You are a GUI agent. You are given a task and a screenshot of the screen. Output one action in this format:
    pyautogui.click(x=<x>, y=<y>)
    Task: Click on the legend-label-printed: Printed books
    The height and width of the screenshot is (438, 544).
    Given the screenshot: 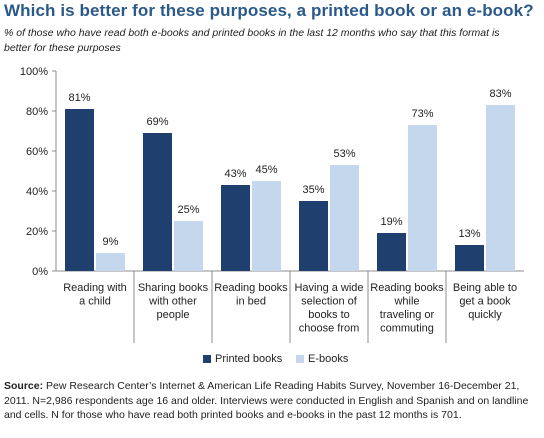 What is the action you would take?
    pyautogui.click(x=249, y=359)
    